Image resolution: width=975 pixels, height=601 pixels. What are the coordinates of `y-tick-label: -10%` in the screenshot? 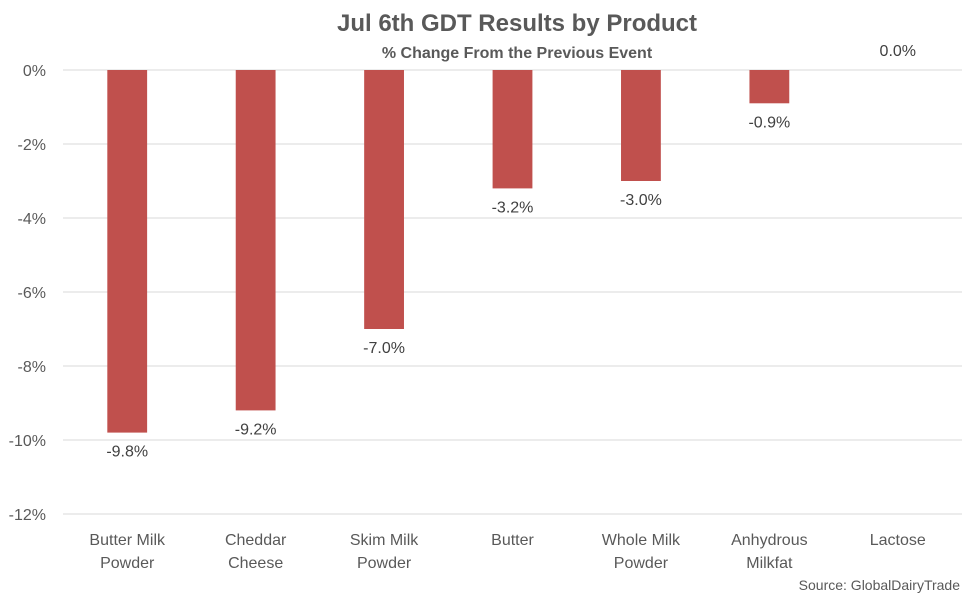 It's located at (27, 441).